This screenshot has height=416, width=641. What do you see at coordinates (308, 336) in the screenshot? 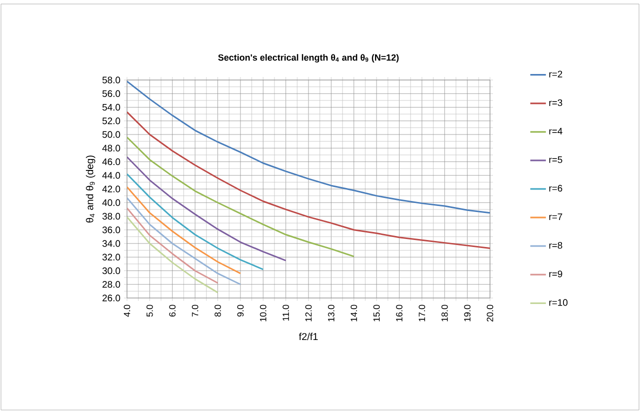
I see `x-axis-title: f2/f1` at bounding box center [308, 336].